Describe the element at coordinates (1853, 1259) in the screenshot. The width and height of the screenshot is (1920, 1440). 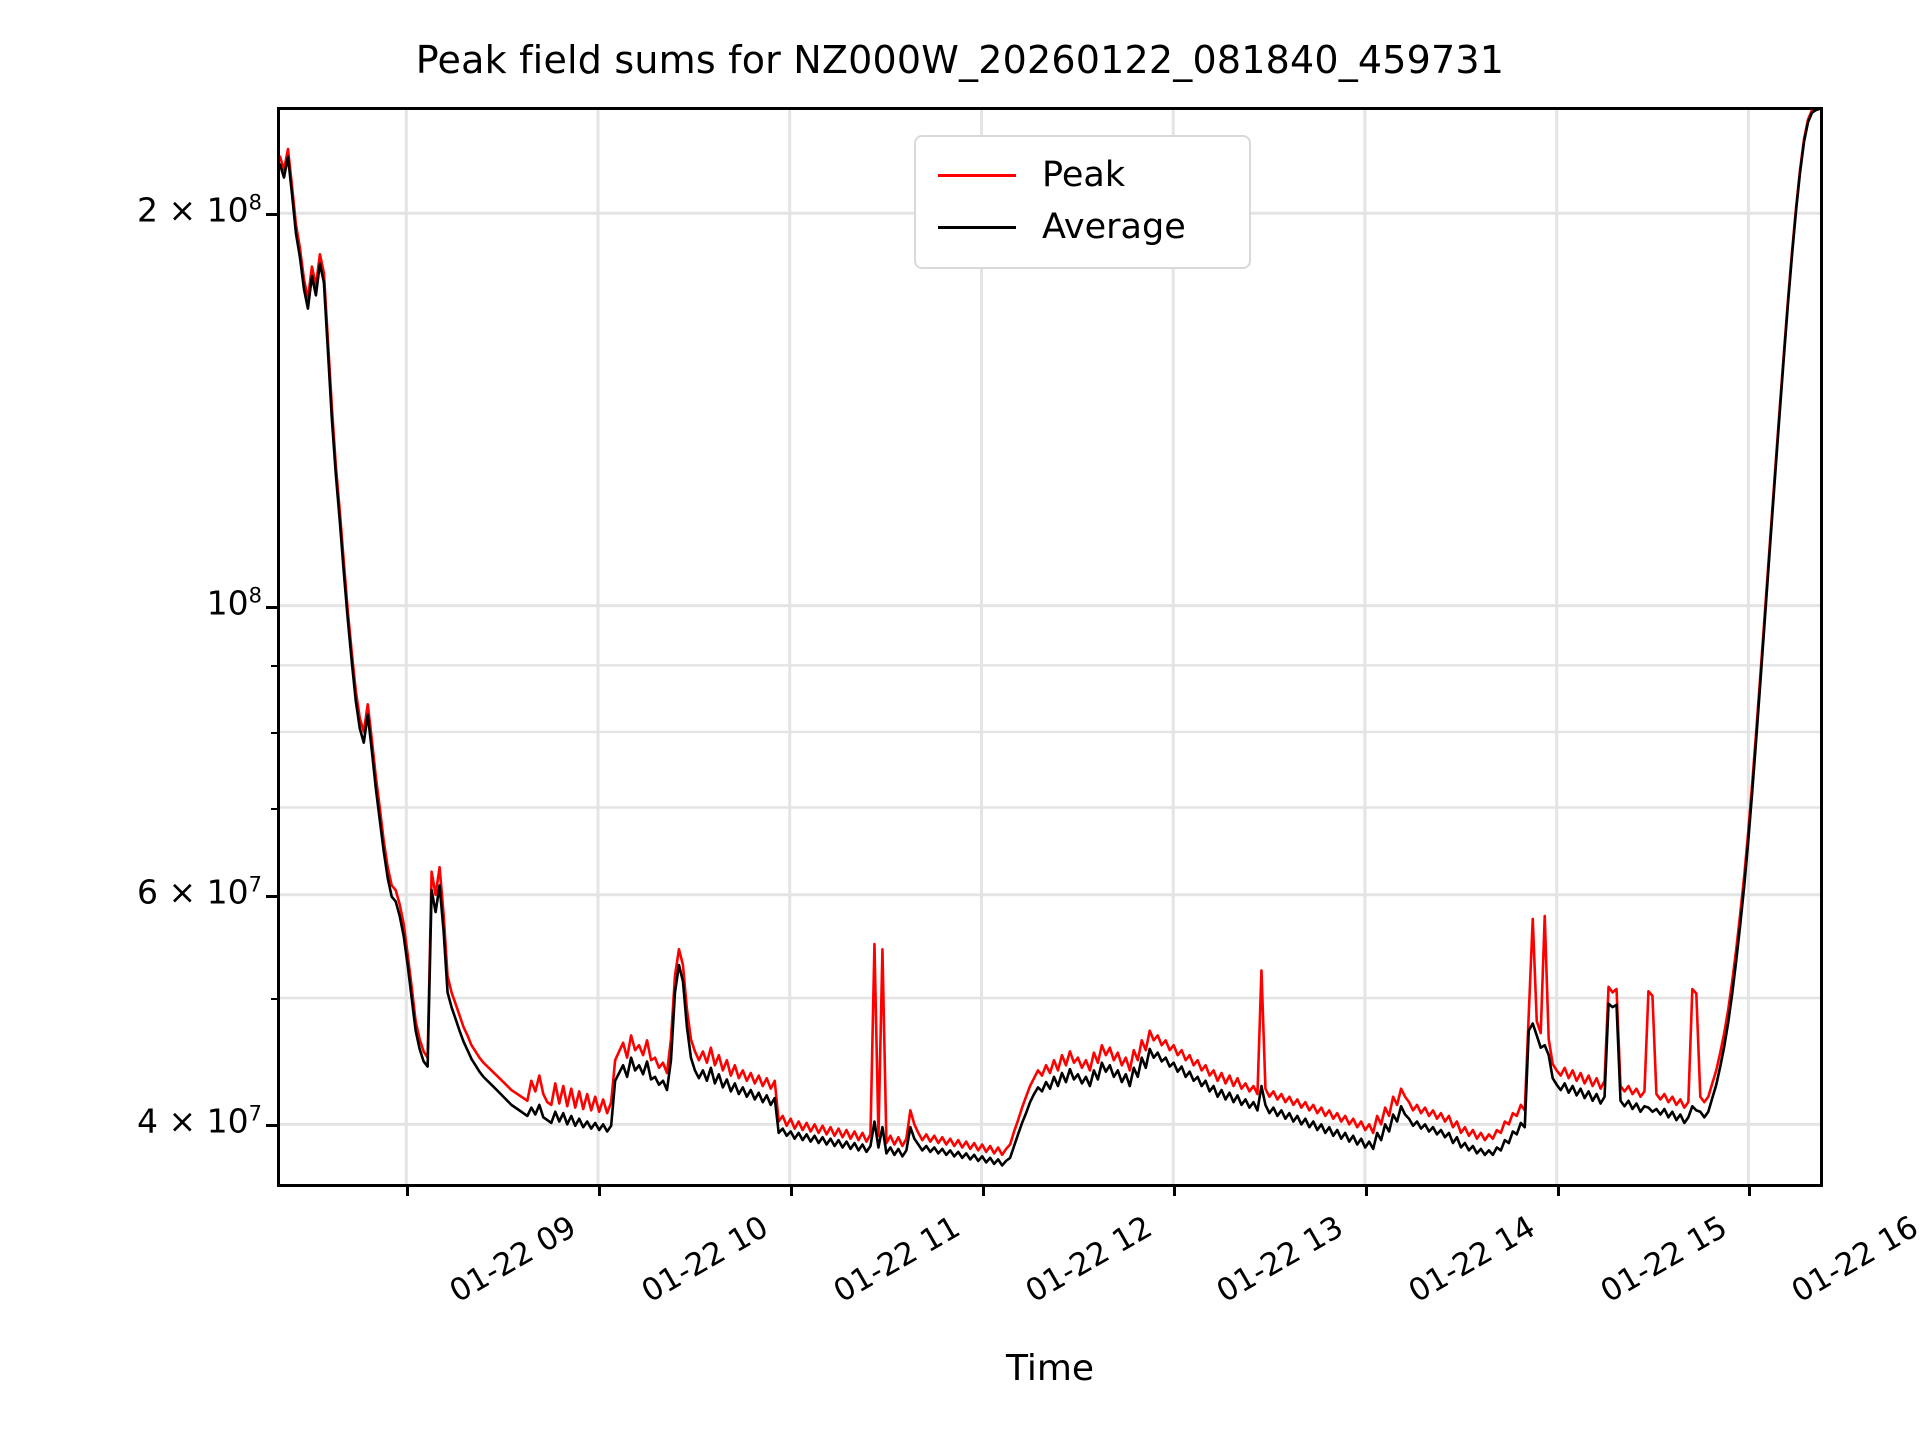
I see `x-tick-label: 01-22 16` at that location.